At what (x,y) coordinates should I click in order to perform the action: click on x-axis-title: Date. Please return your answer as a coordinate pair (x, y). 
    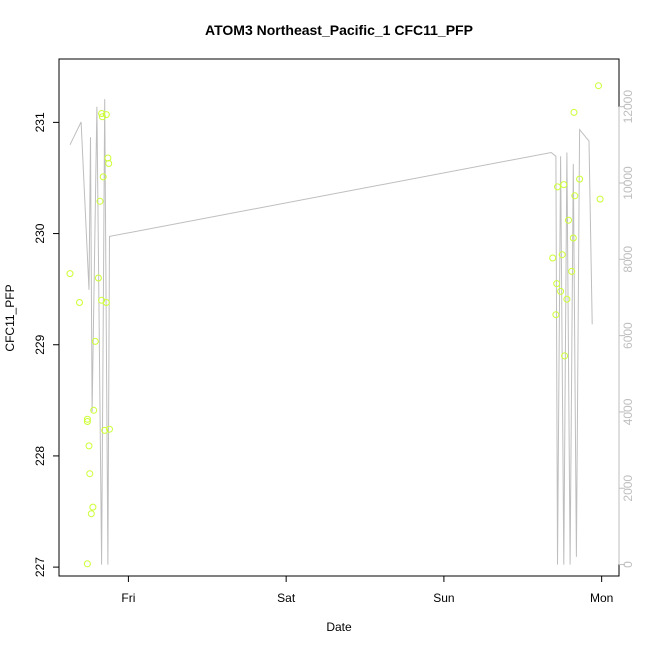
    Looking at the image, I should click on (339, 627).